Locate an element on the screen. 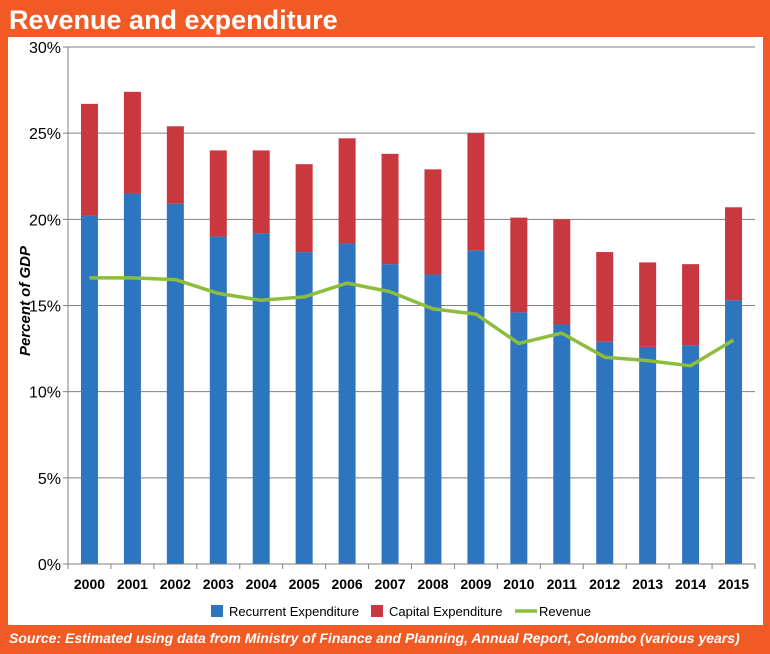 This screenshot has height=654, width=770. legend-swatch-recurrent is located at coordinates (217, 611).